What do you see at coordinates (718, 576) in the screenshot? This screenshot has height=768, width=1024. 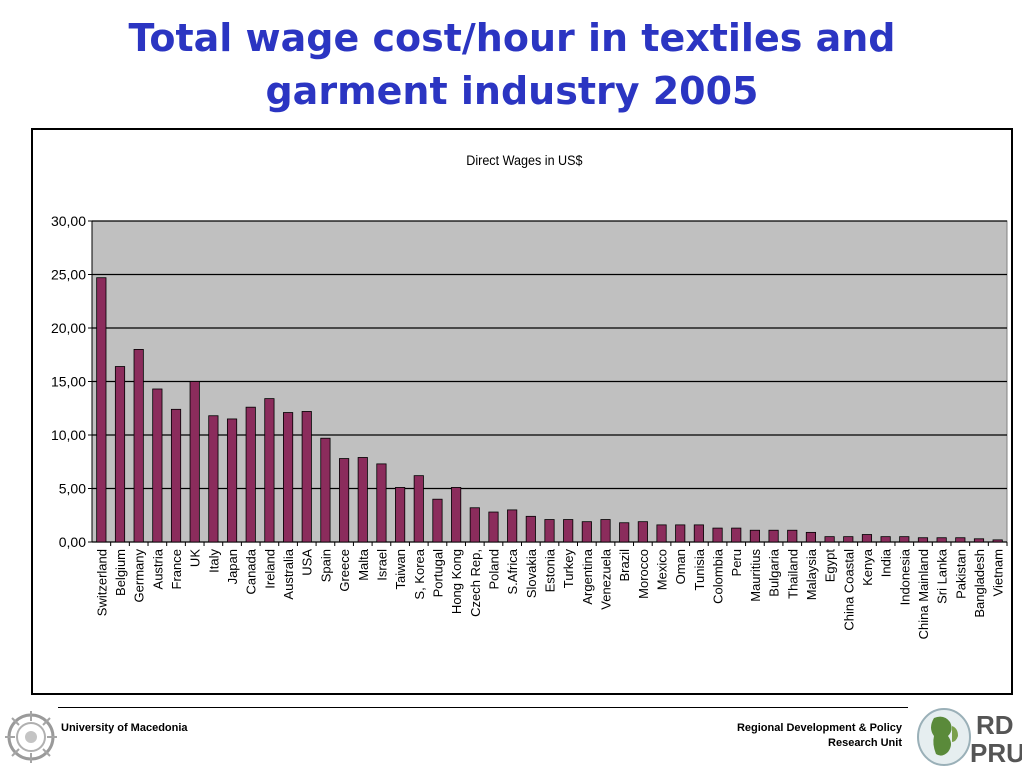 I see `x-tick-label: Colombia` at bounding box center [718, 576].